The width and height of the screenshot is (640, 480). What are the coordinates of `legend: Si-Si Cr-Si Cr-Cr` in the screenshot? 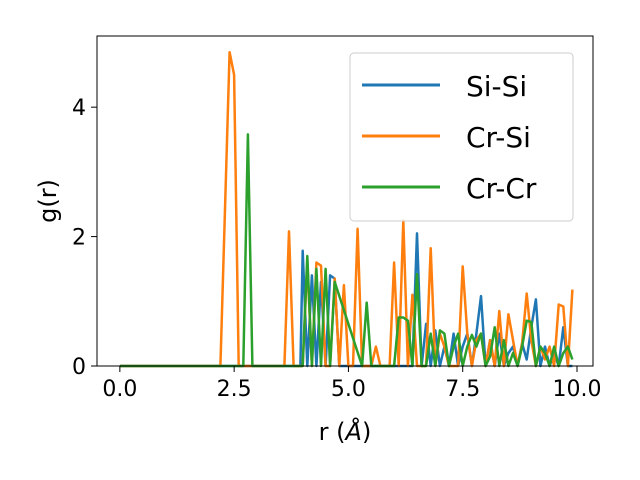 It's located at (461, 137).